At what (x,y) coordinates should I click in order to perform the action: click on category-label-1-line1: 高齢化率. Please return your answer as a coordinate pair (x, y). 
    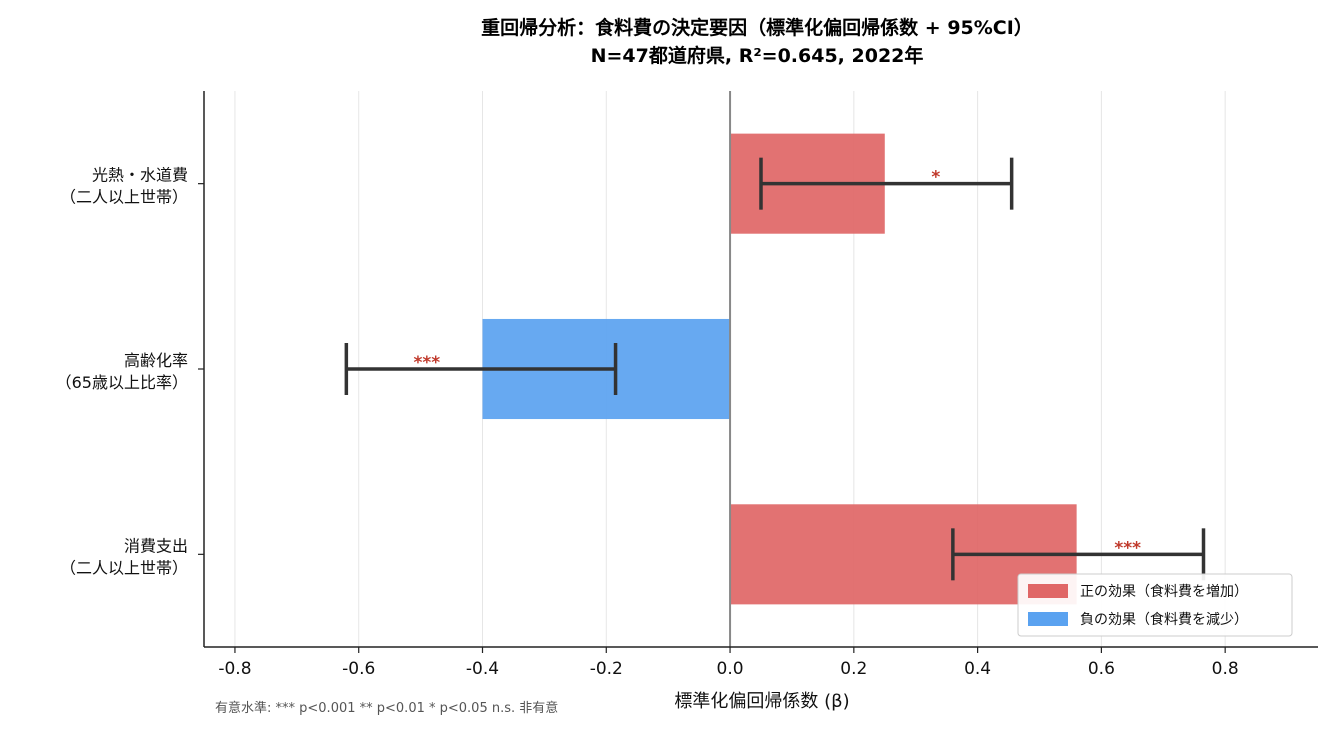
    Looking at the image, I should click on (156, 360).